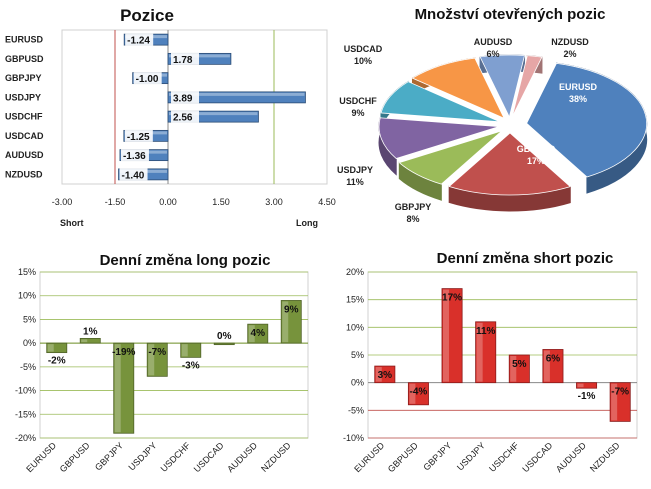 This screenshot has width=651, height=489. I want to click on slice-percent: 9%, so click(357, 113).